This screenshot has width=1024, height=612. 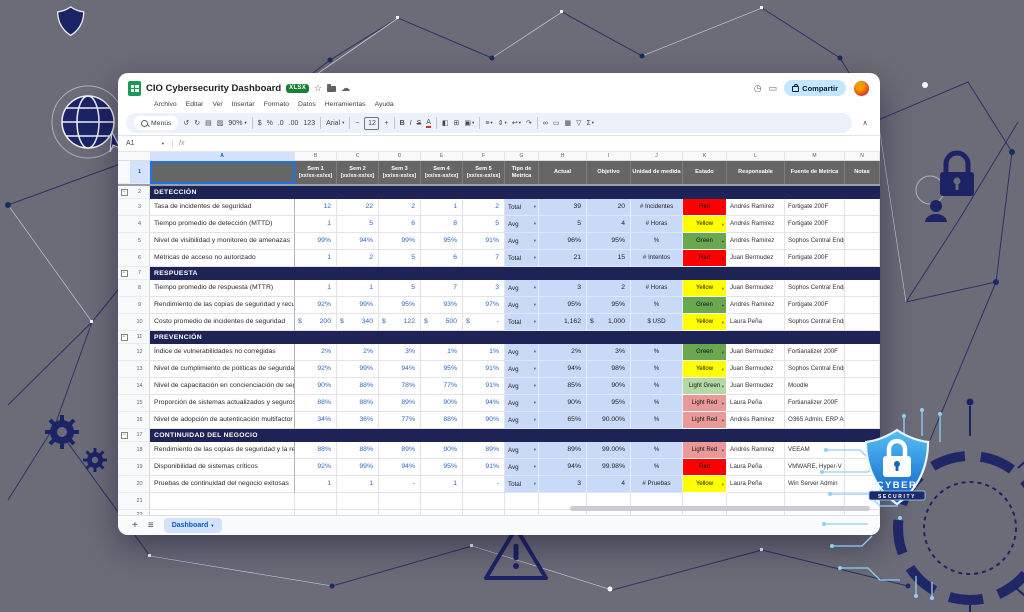 I want to click on row-number-11: 11, so click(x=140, y=337).